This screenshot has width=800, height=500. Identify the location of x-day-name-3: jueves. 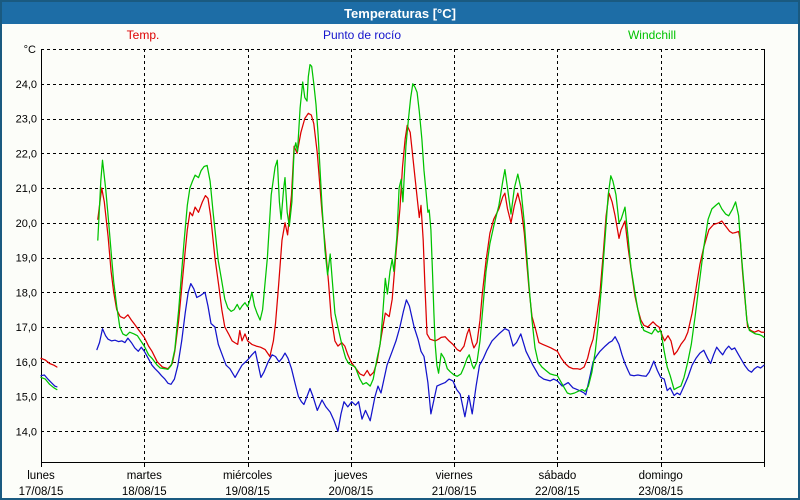
(350, 476).